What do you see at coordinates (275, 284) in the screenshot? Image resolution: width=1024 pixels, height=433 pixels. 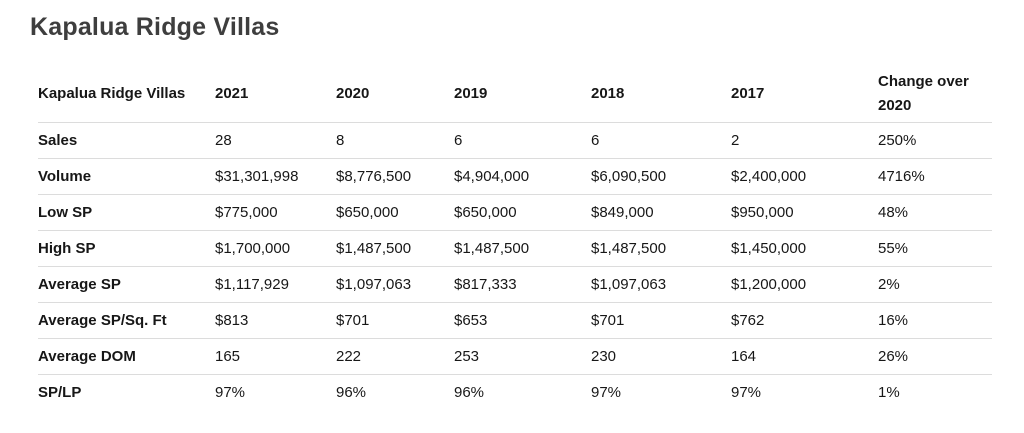 I see `data-cell: $1,117,929` at bounding box center [275, 284].